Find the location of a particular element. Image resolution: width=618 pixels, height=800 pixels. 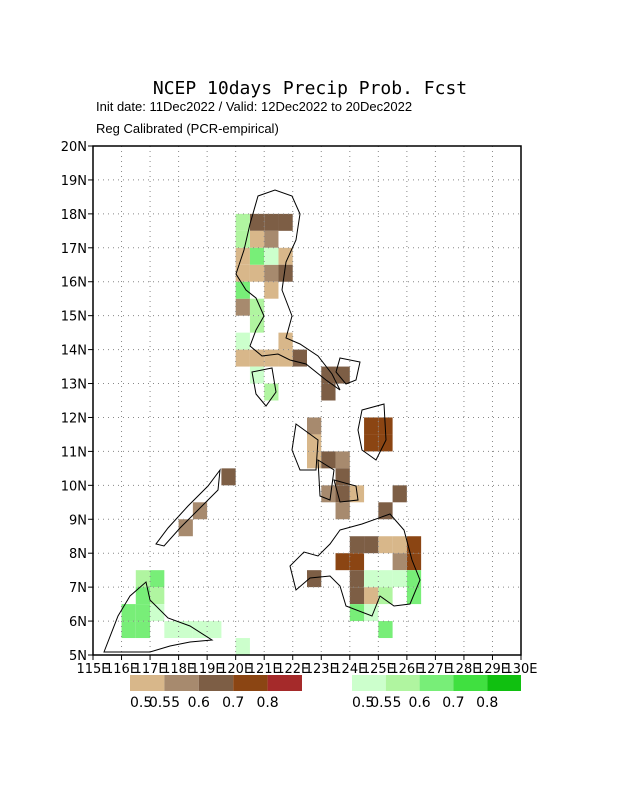

wet-legend-label: 0.7 is located at coordinates (453, 703).